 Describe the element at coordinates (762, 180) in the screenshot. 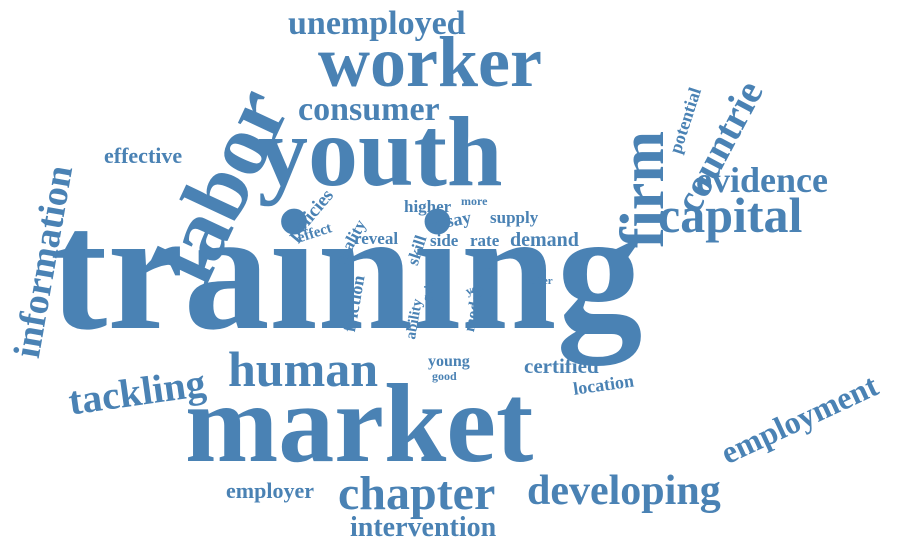

I see `word-evidence: evidence` at that location.